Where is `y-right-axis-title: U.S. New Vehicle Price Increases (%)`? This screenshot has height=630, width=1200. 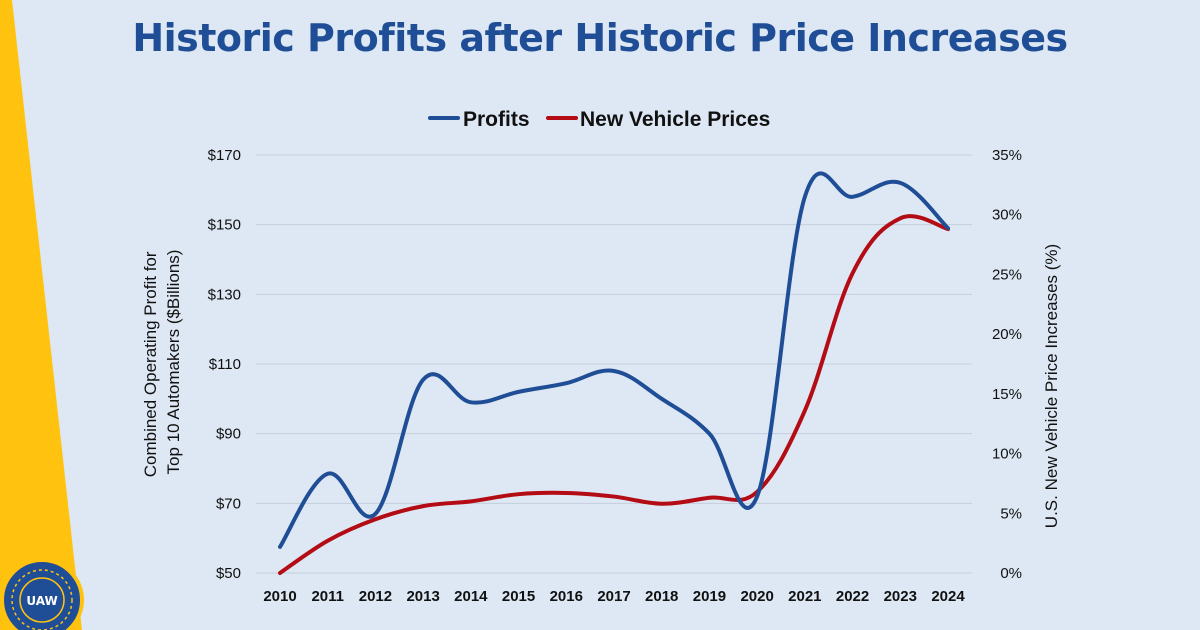
y-right-axis-title: U.S. New Vehicle Price Increases (%) is located at coordinates (1051, 386).